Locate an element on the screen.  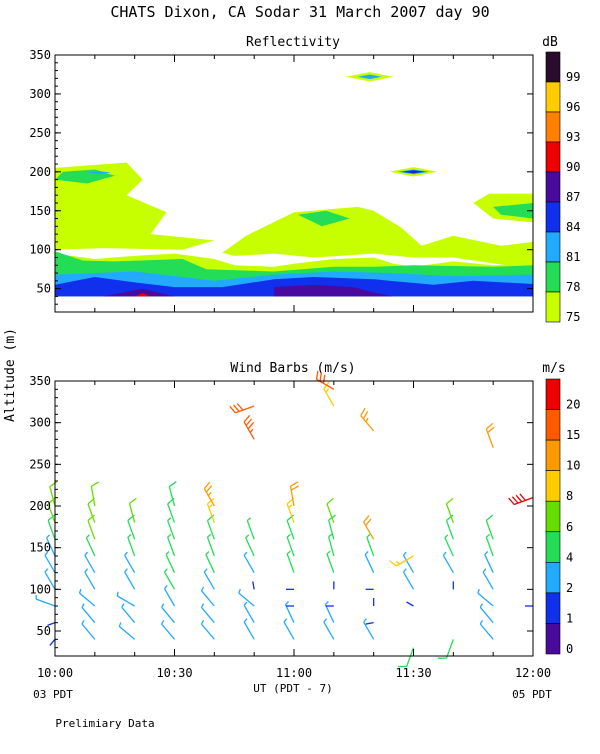
colorbar-tick-label: 20 is located at coordinates (573, 405).